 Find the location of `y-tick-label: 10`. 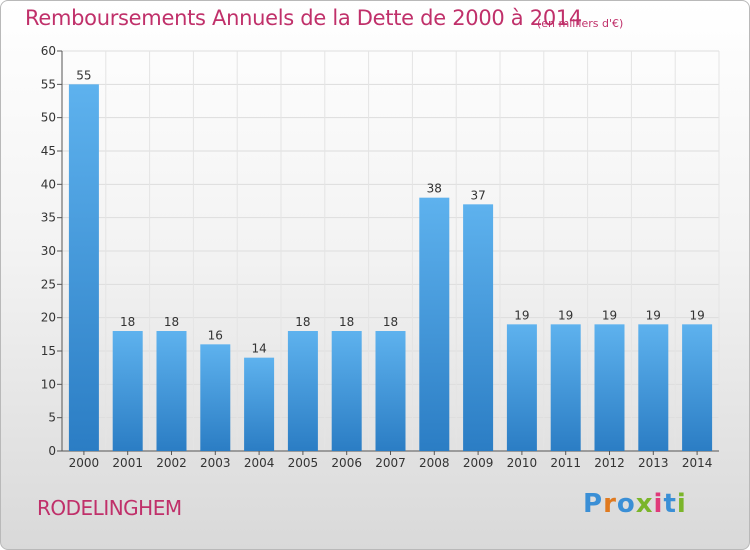

y-tick-label: 10 is located at coordinates (48, 384).